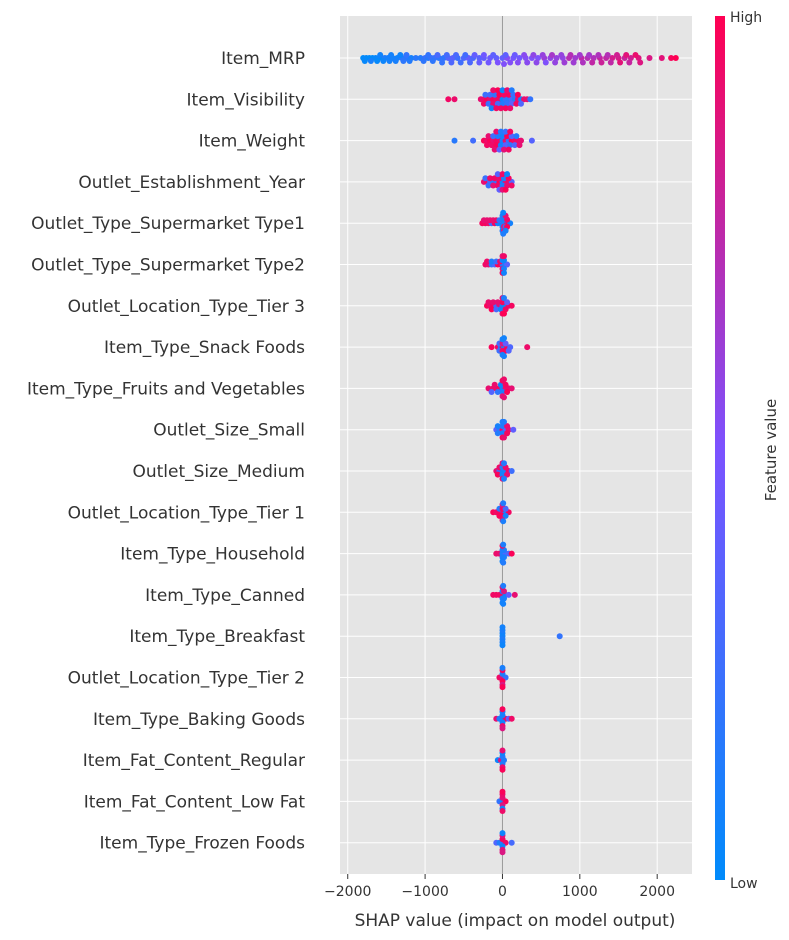  Describe the element at coordinates (746, 18) in the screenshot. I see `colorbar-high-label: High` at that location.